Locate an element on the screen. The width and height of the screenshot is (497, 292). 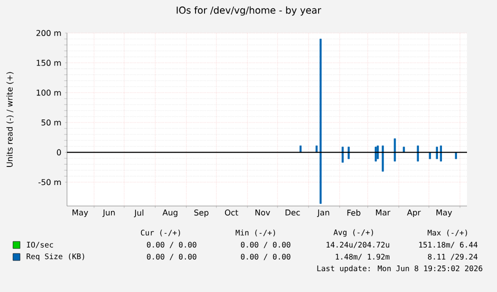
y-axis-title: Units read (-) / write (+) is located at coordinates (10, 119).